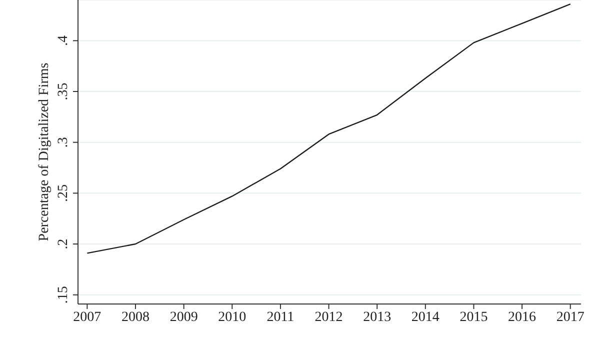  Describe the element at coordinates (63, 193) in the screenshot. I see `y-tick-label: .25` at that location.